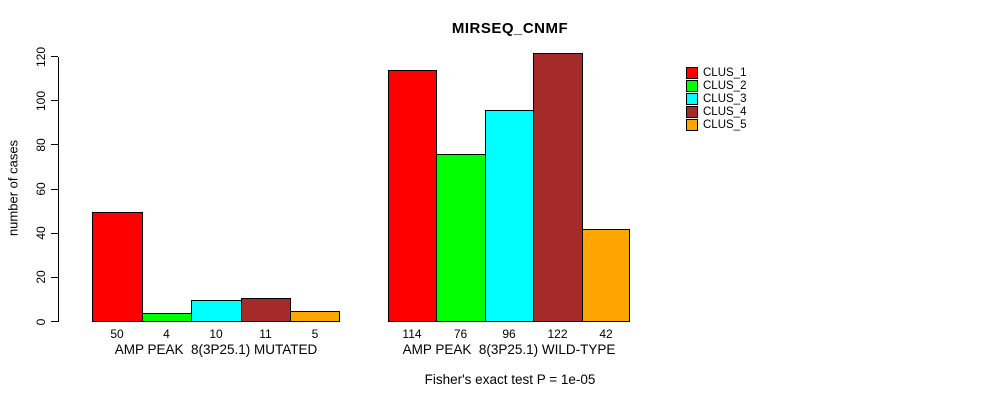 This screenshot has width=990, height=400. I want to click on legend-item-clus_5: CLUS_5, so click(716, 125).